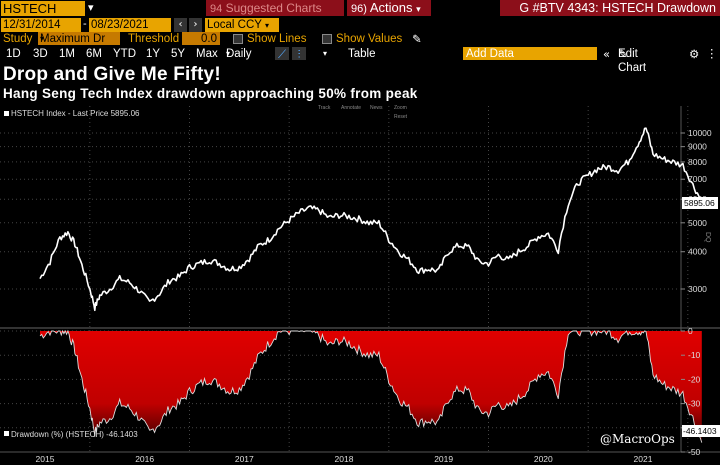 The height and width of the screenshot is (465, 720). What do you see at coordinates (195, 25) in the screenshot?
I see `next-period-icon: ›` at bounding box center [195, 25].